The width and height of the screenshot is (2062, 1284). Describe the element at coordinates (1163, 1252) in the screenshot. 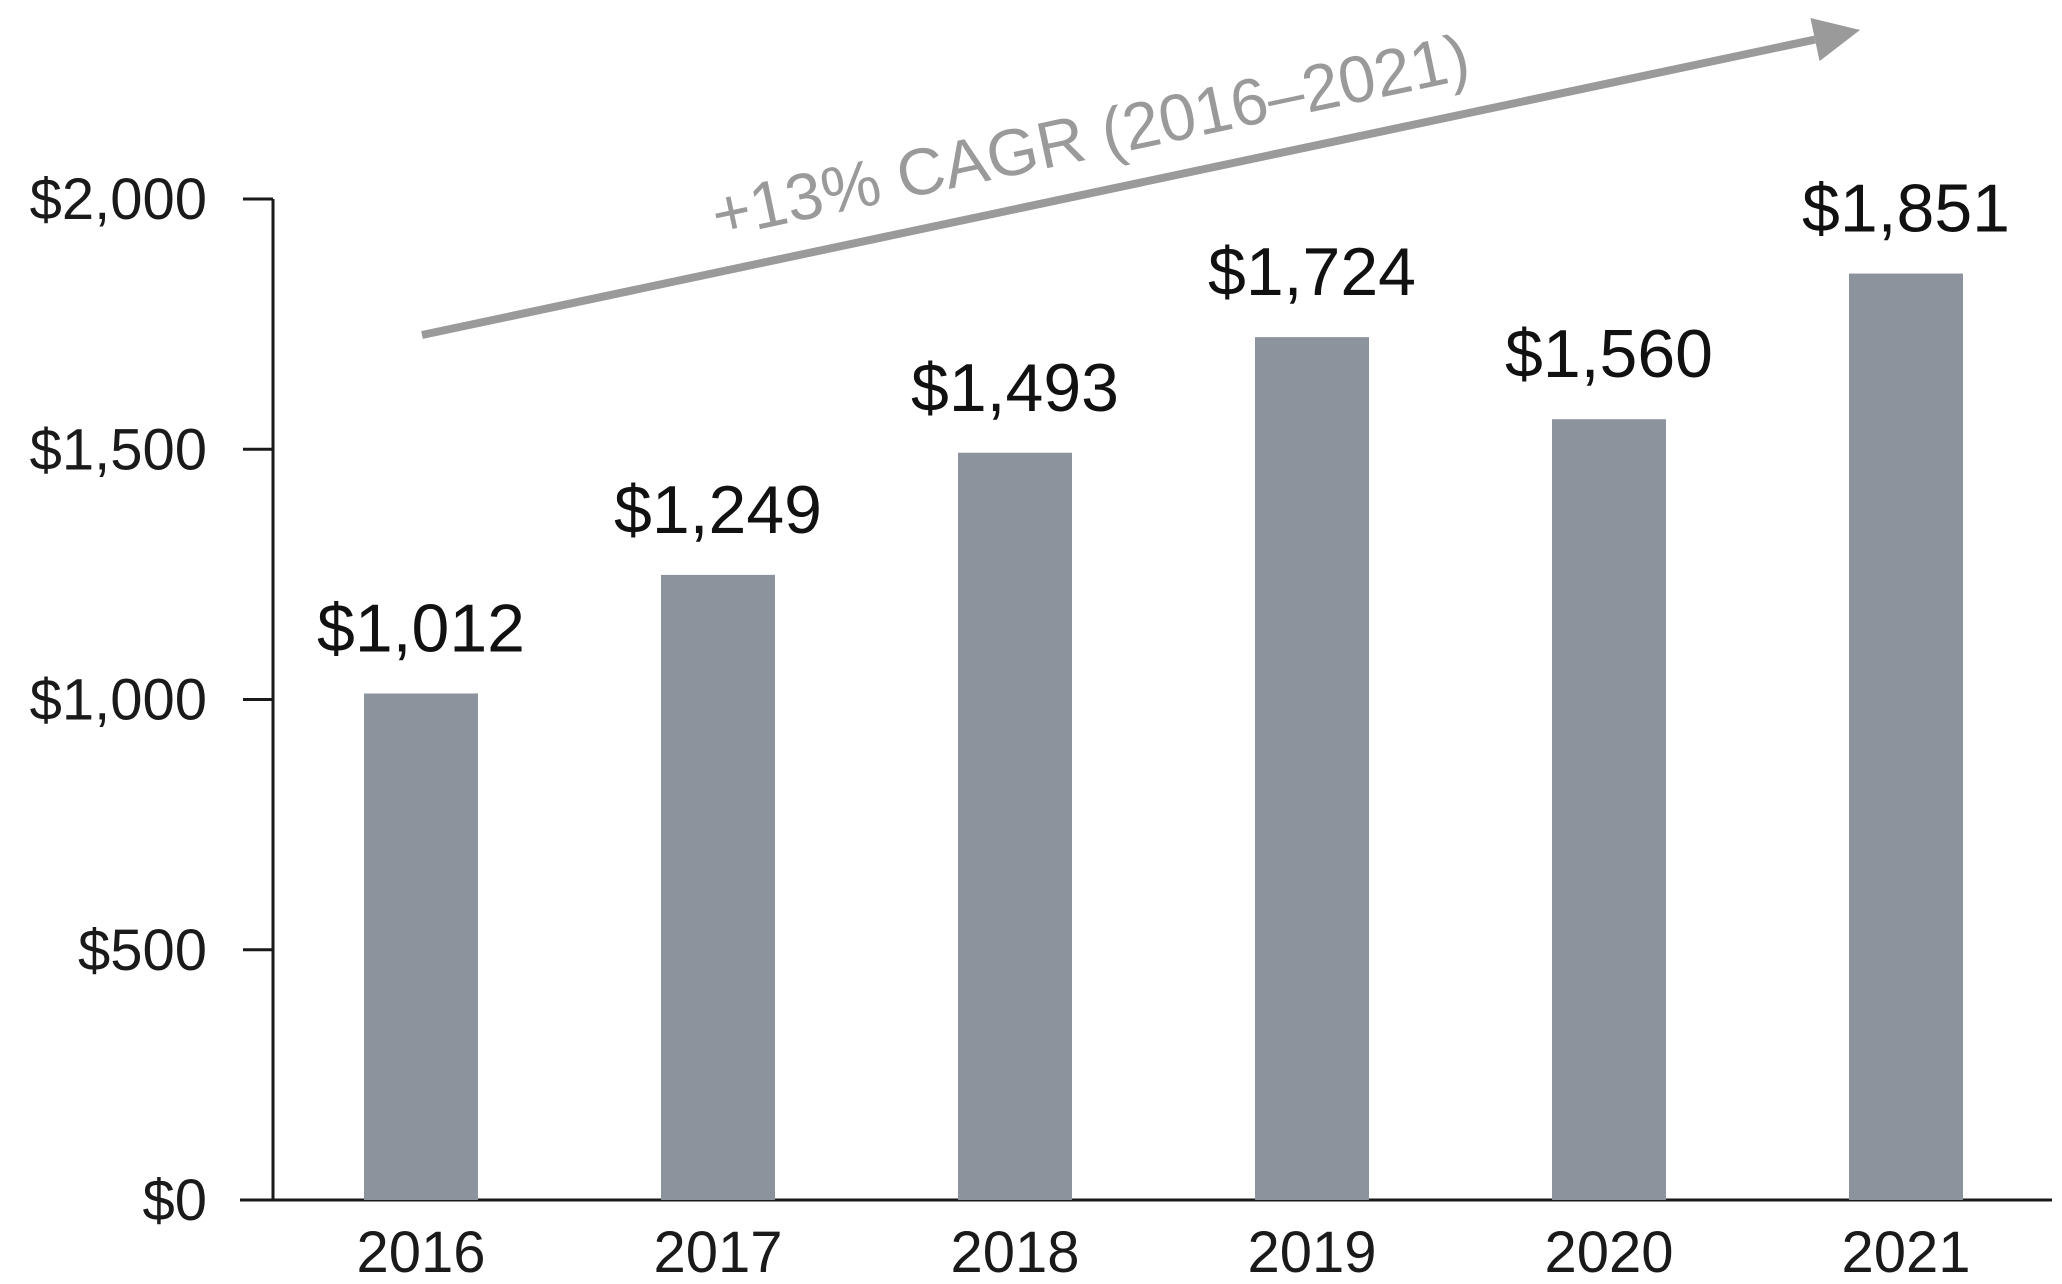

I see `x-ticks: 2016 2017 2018 2019 2020 2021` at that location.